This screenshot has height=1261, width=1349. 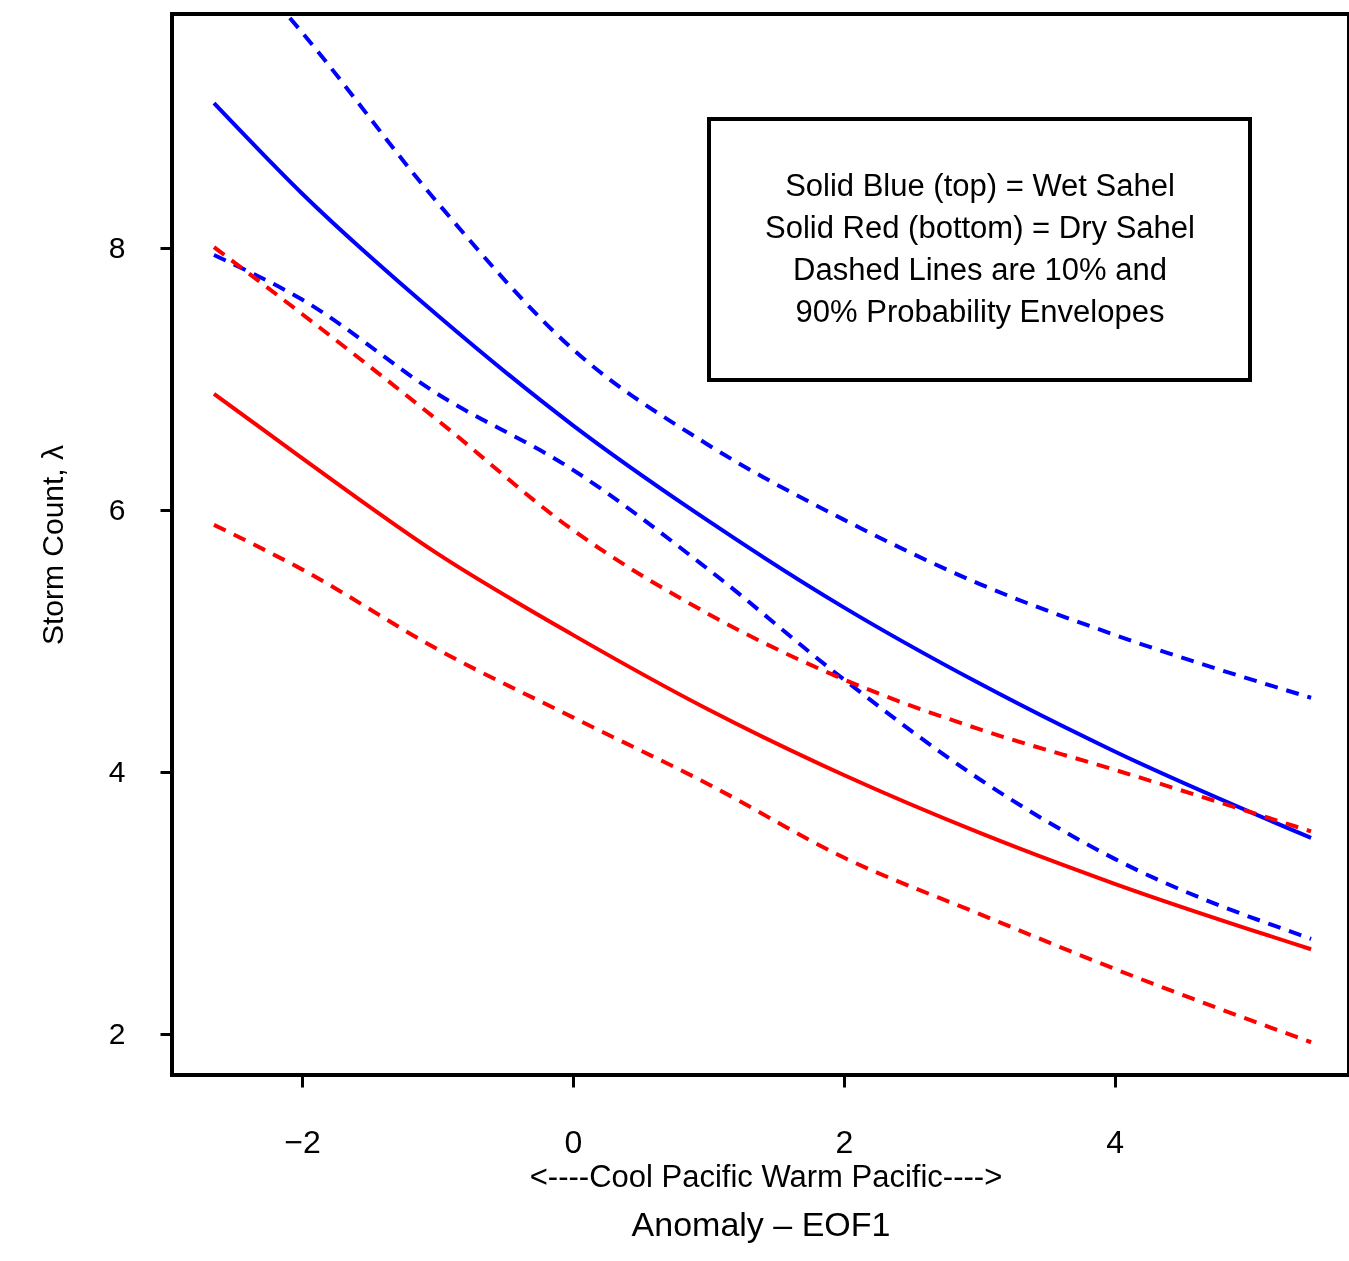 What do you see at coordinates (766, 1176) in the screenshot?
I see `text: <----Cool Pacific Warm Pacific---->` at bounding box center [766, 1176].